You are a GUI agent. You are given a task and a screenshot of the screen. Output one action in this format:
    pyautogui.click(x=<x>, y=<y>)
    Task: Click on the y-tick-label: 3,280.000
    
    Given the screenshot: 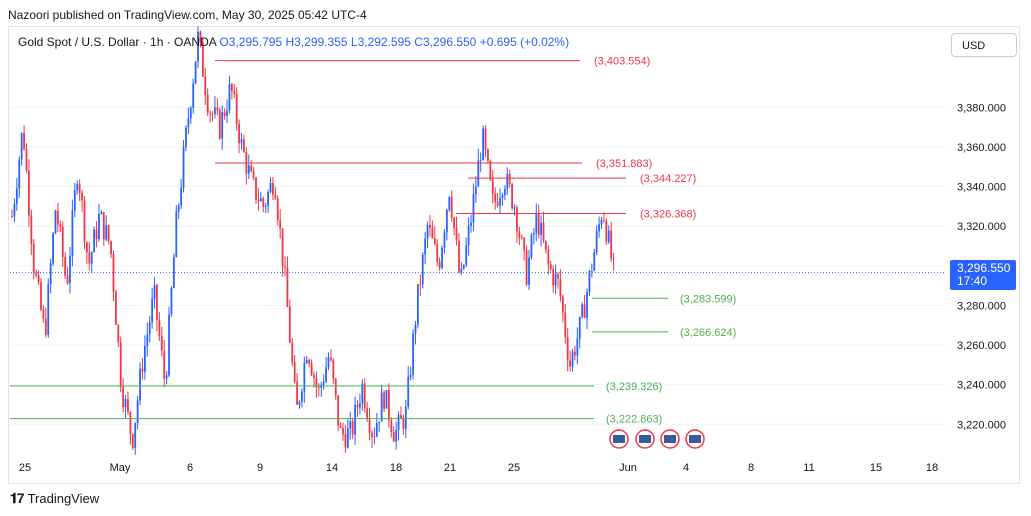 What is the action you would take?
    pyautogui.click(x=981, y=306)
    